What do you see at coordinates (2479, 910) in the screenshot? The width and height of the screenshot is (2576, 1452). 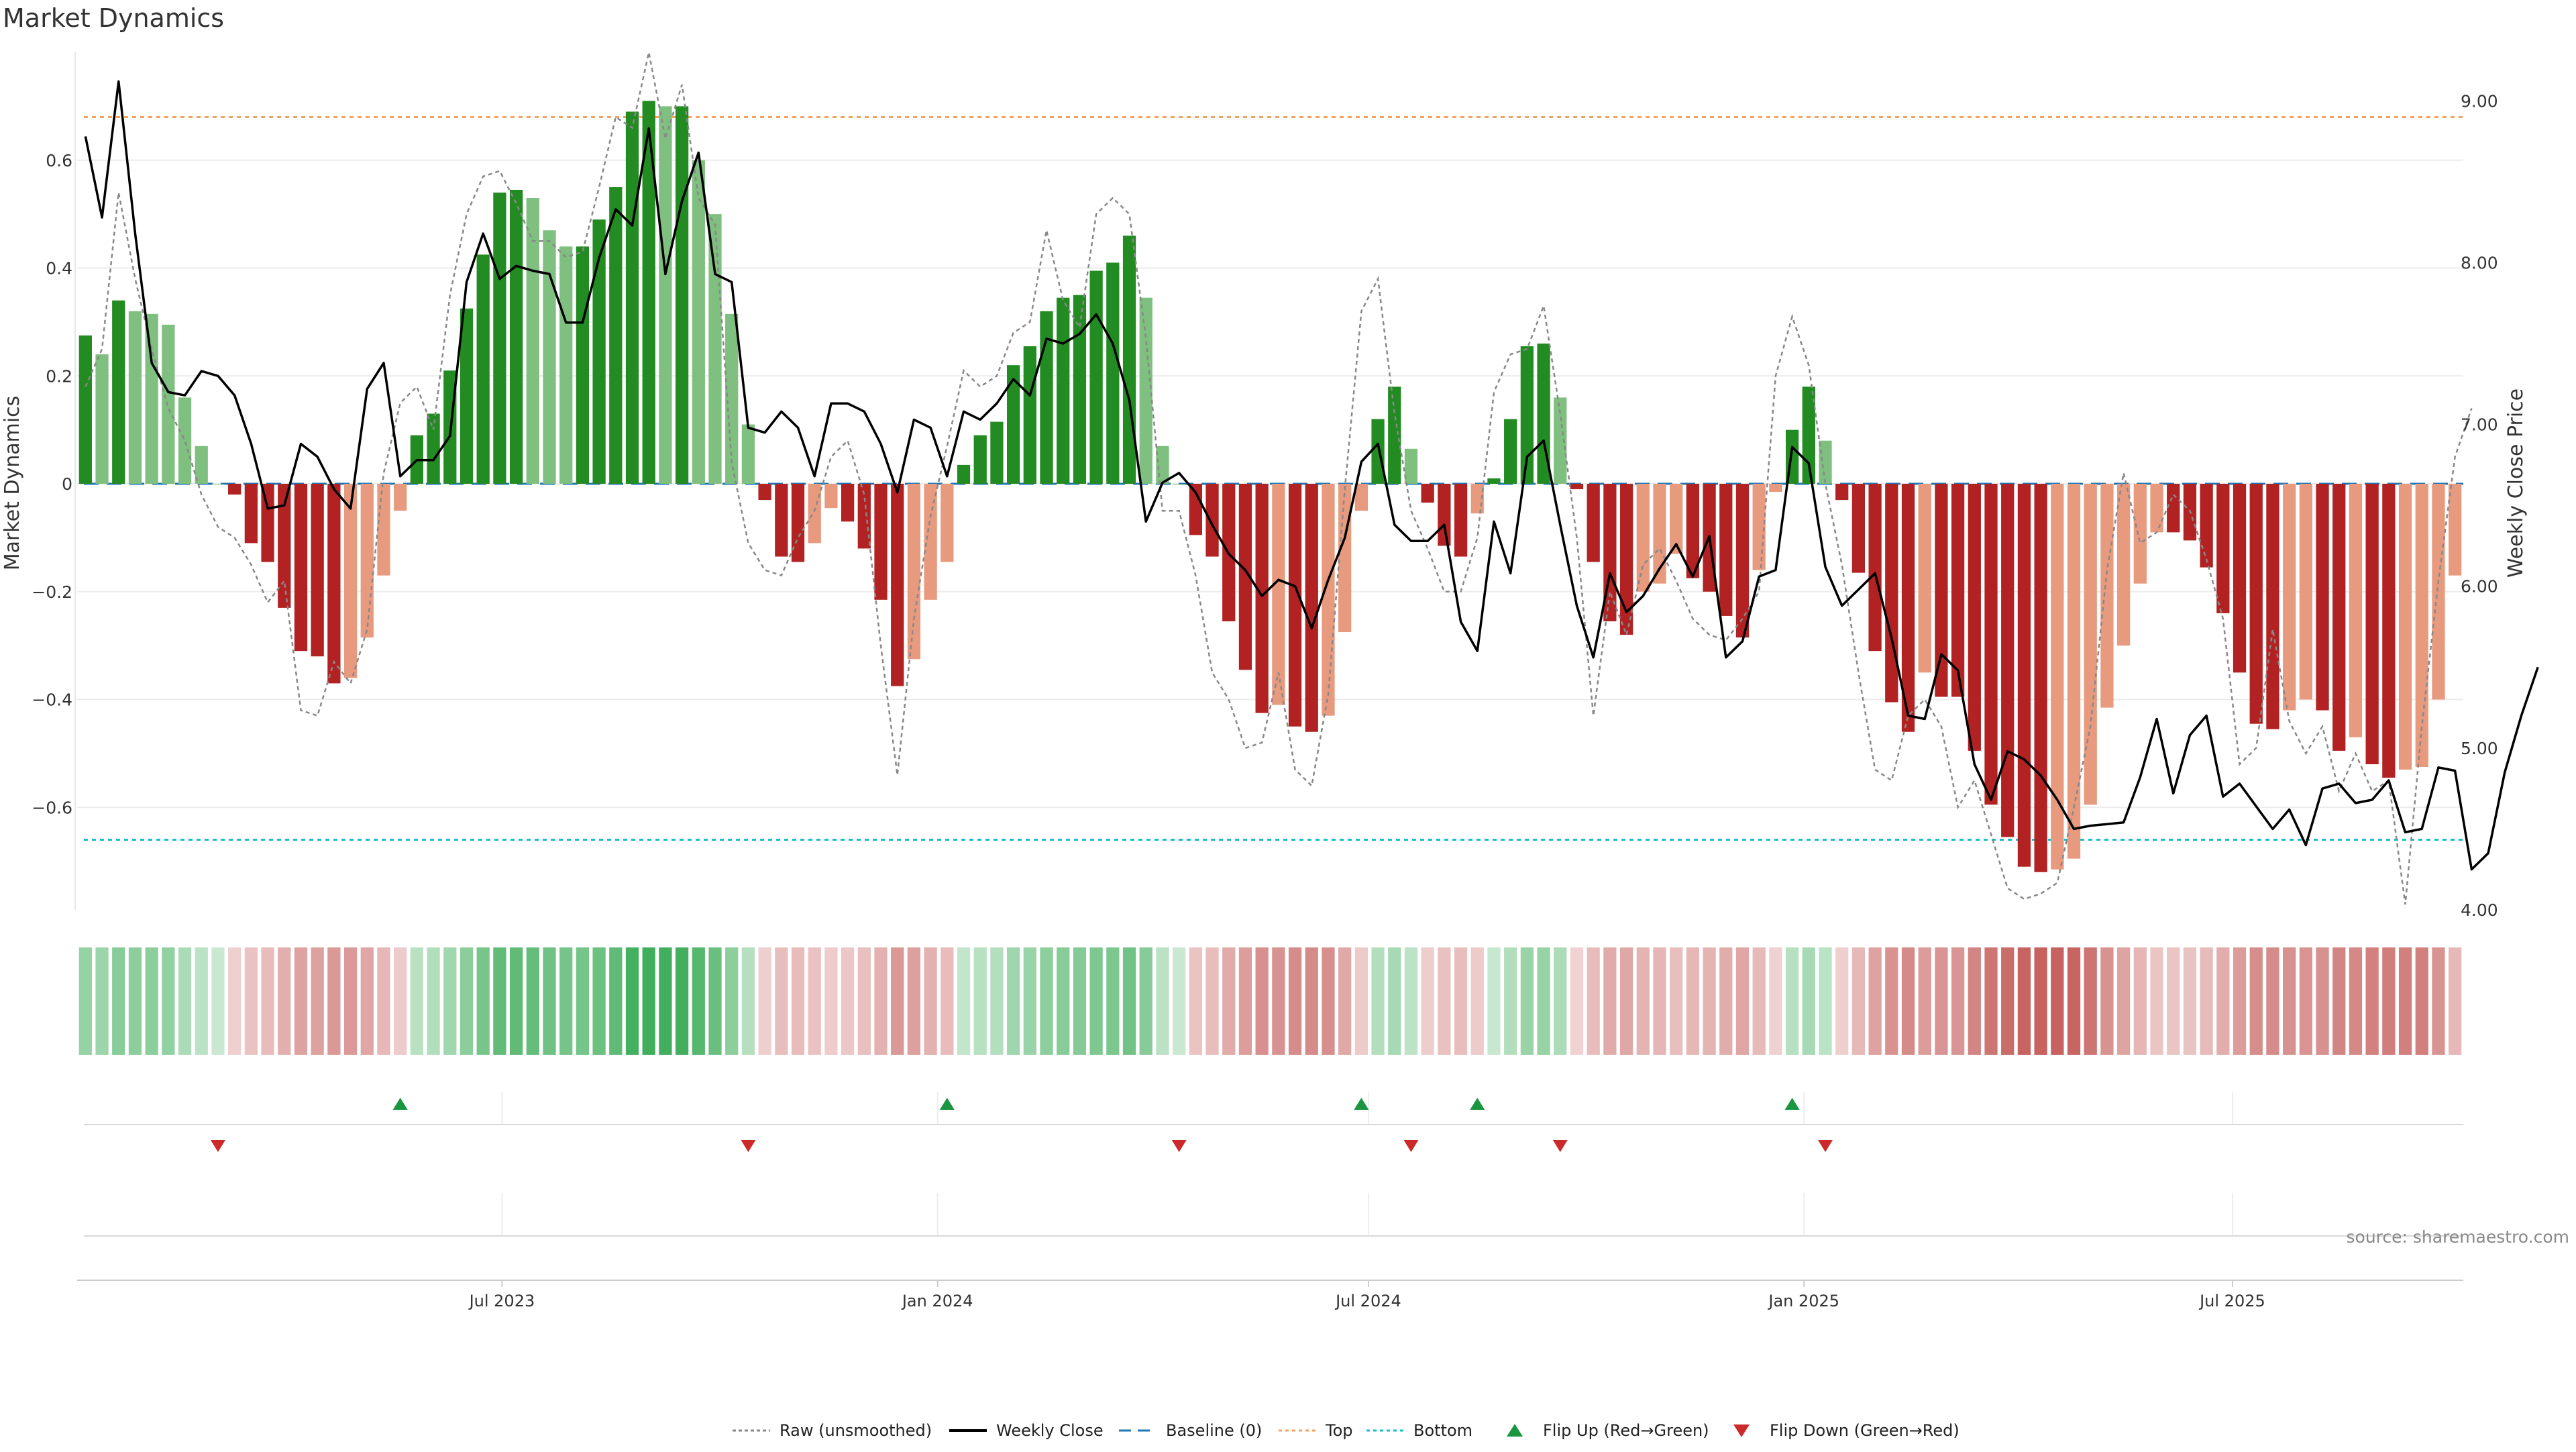 I see `y2-tick-label: 4.00` at bounding box center [2479, 910].